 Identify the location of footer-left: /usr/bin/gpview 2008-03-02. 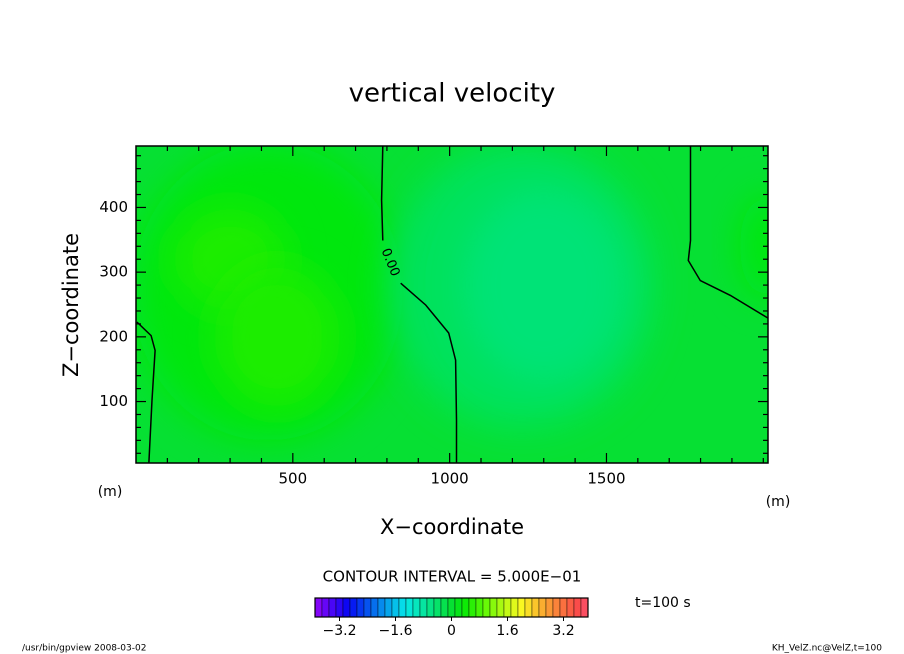
(84, 649).